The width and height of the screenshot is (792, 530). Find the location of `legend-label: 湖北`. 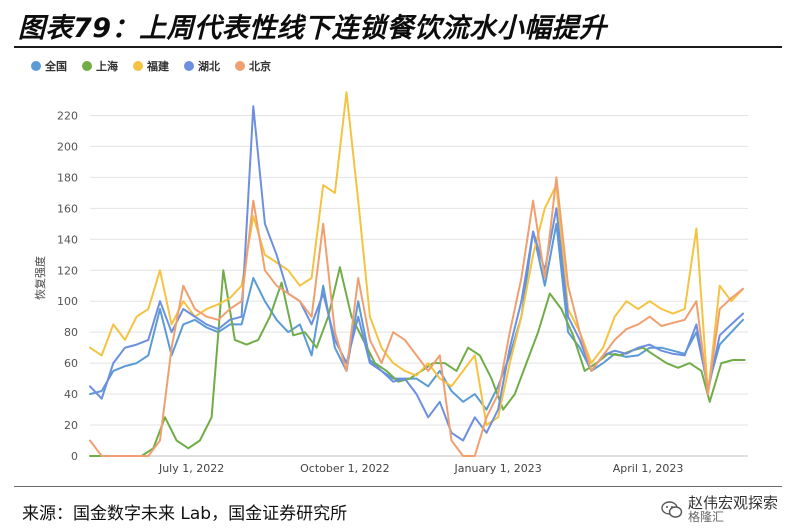

legend-label: 湖北 is located at coordinates (209, 66).